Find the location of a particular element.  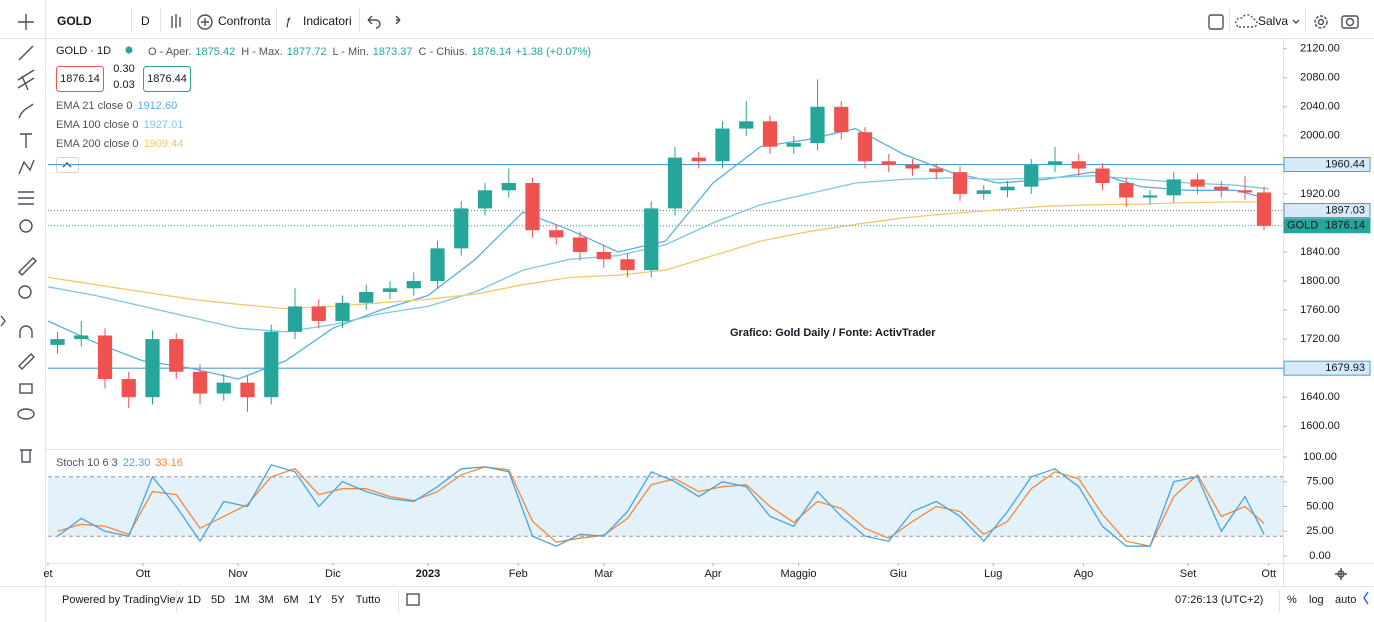

range-button: 1Y is located at coordinates (315, 600).